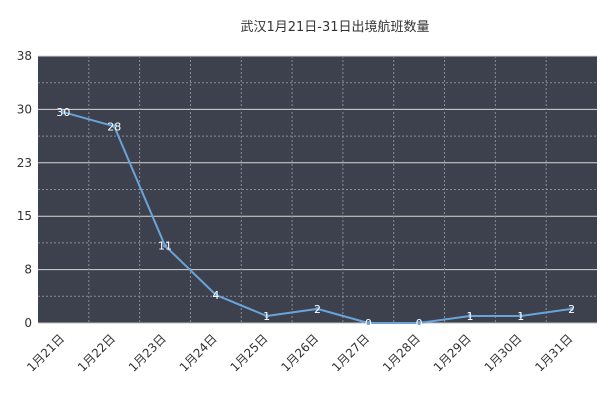 This screenshot has width=600, height=400. I want to click on data-label: 4, so click(215, 295).